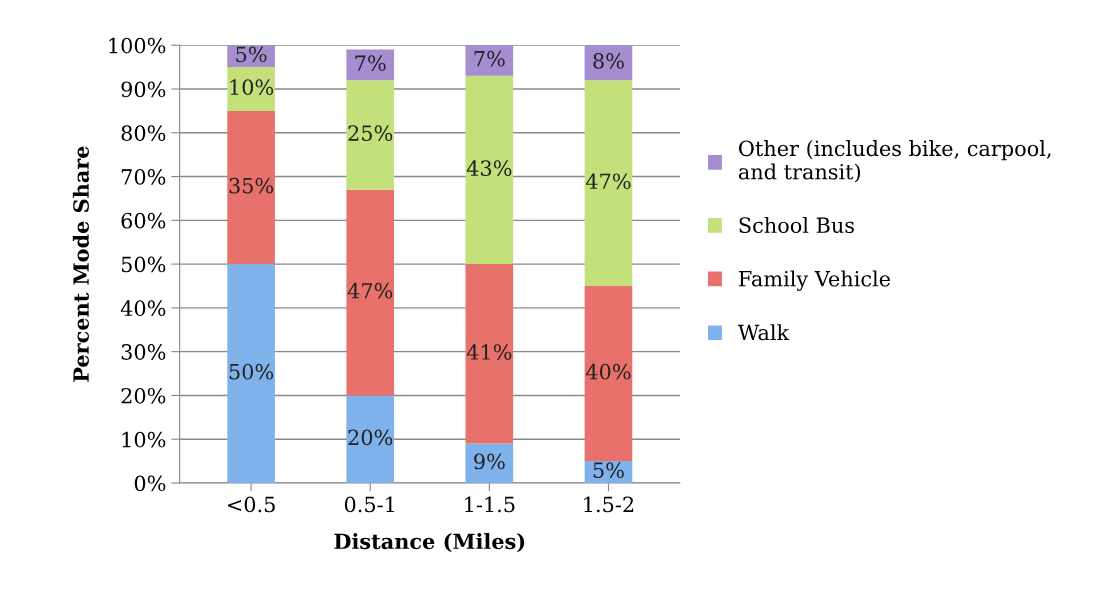 The height and width of the screenshot is (603, 1102). Describe the element at coordinates (80, 264) in the screenshot. I see `y-axis-title: Percent Mode Share` at that location.